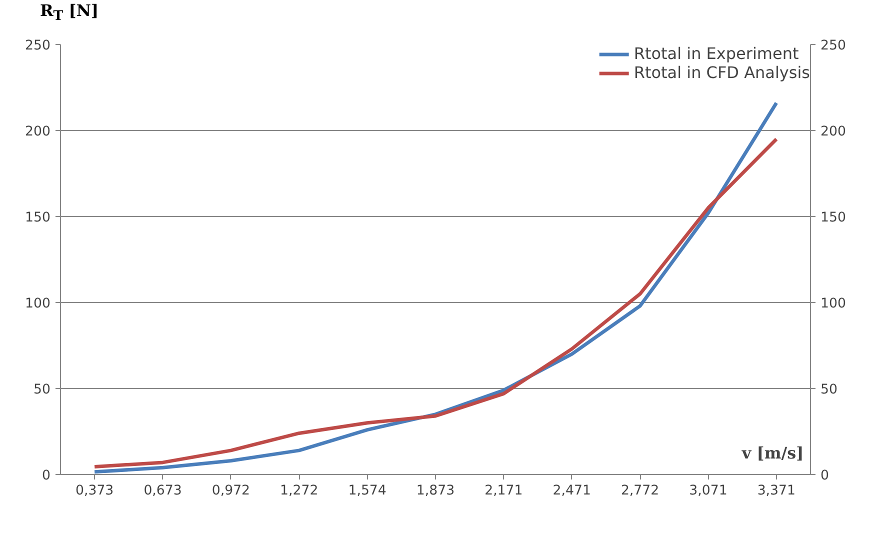 Image resolution: width=880 pixels, height=554 pixels. I want to click on y2-tick-label: 150, so click(833, 218).